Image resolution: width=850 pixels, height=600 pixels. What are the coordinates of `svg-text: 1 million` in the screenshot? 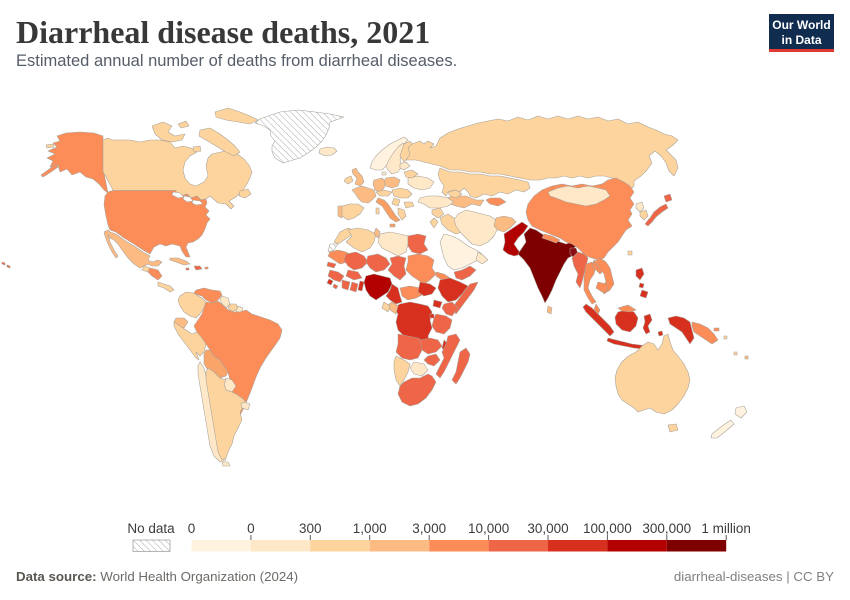 It's located at (726, 528).